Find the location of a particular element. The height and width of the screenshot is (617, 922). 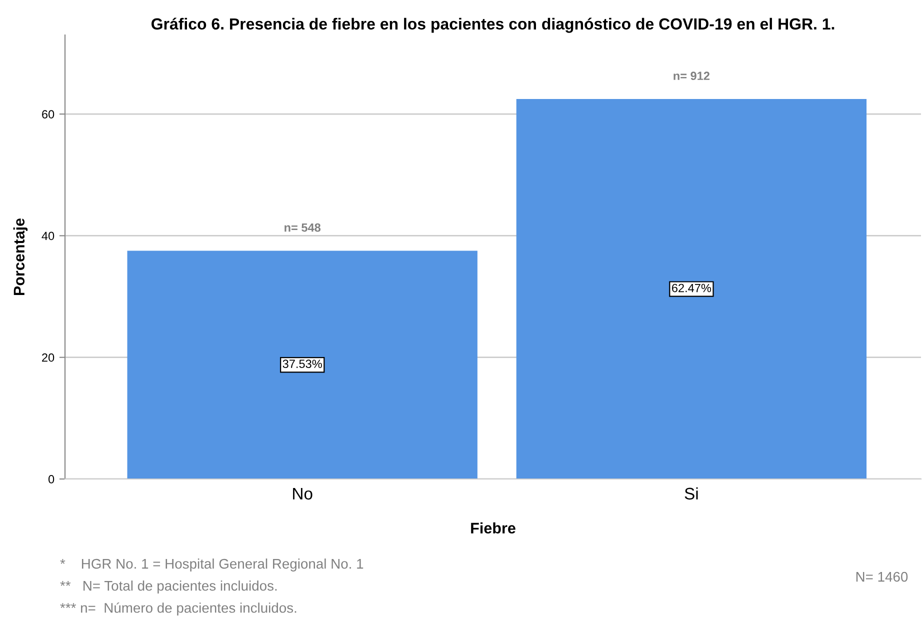

x-tick-label: Si is located at coordinates (691, 493).